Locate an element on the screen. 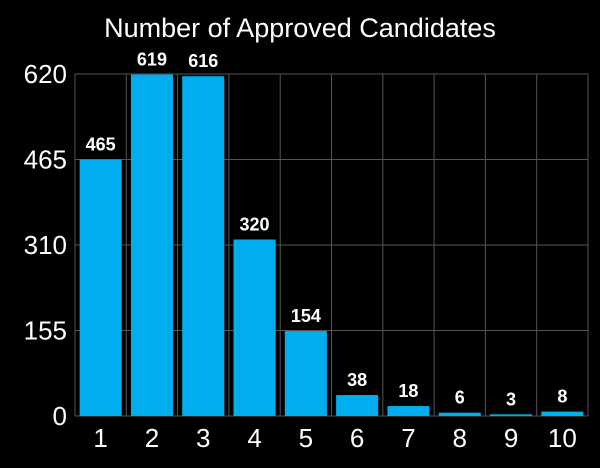 The image size is (600, 468). x-tick-label: 2 is located at coordinates (152, 438).